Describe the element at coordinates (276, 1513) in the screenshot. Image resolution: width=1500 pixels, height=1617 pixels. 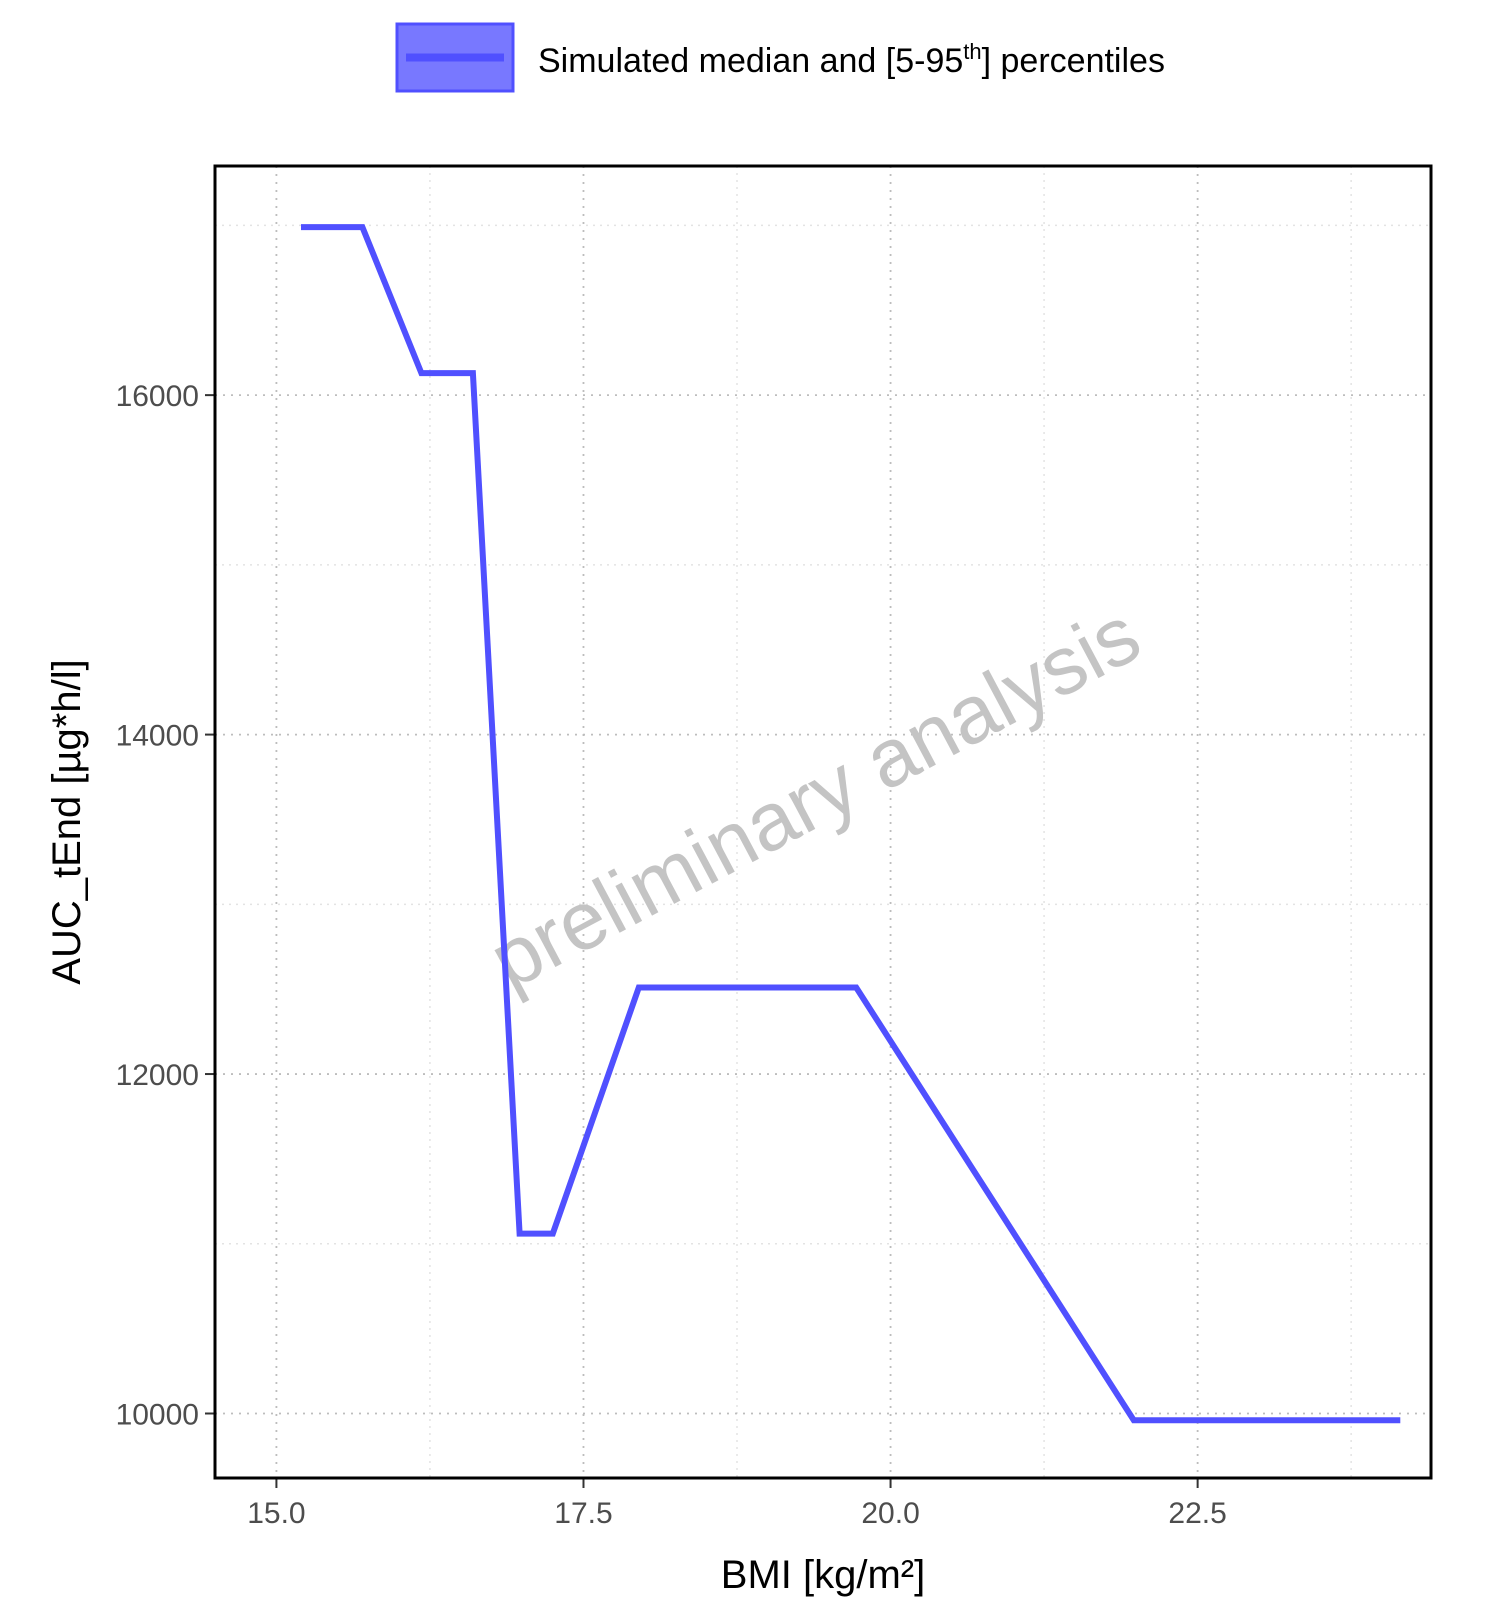
I see `x-tick-label: 15.0` at that location.